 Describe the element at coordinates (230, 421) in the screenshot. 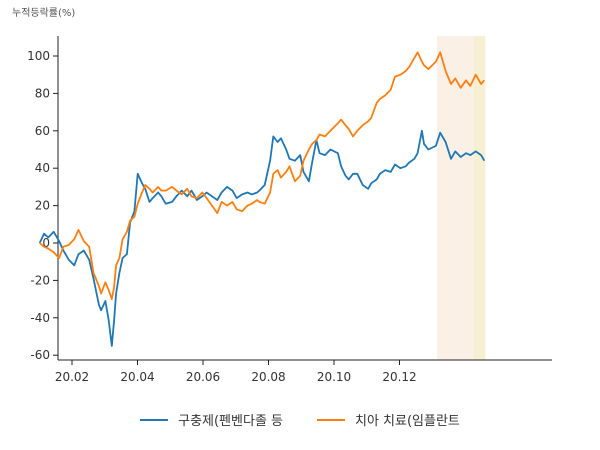

I see `legend-label-series-0: 구충제(펜벤다졸 등` at that location.